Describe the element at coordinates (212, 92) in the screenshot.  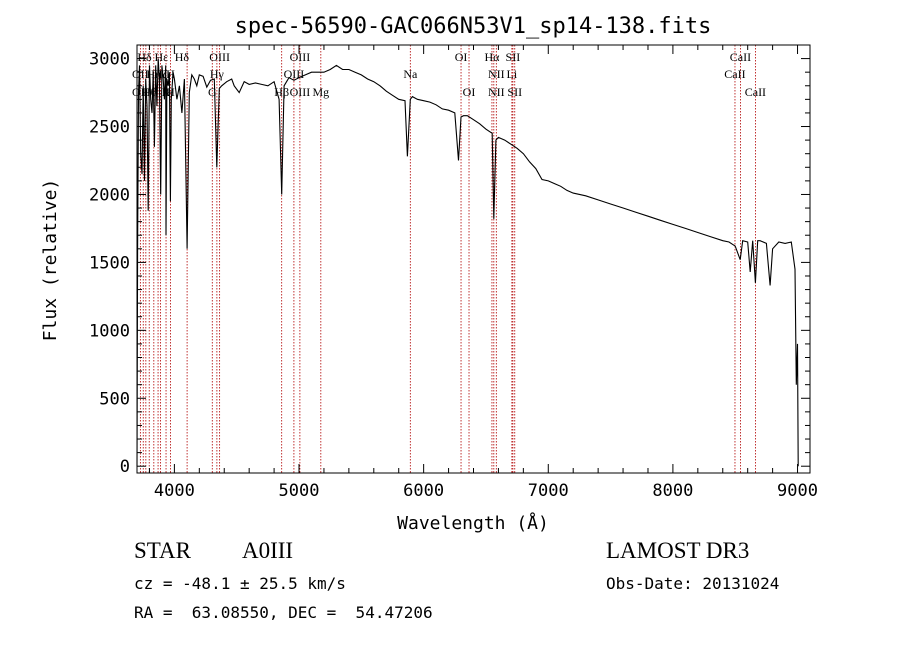
I see `spectral-line-label: G` at that location.